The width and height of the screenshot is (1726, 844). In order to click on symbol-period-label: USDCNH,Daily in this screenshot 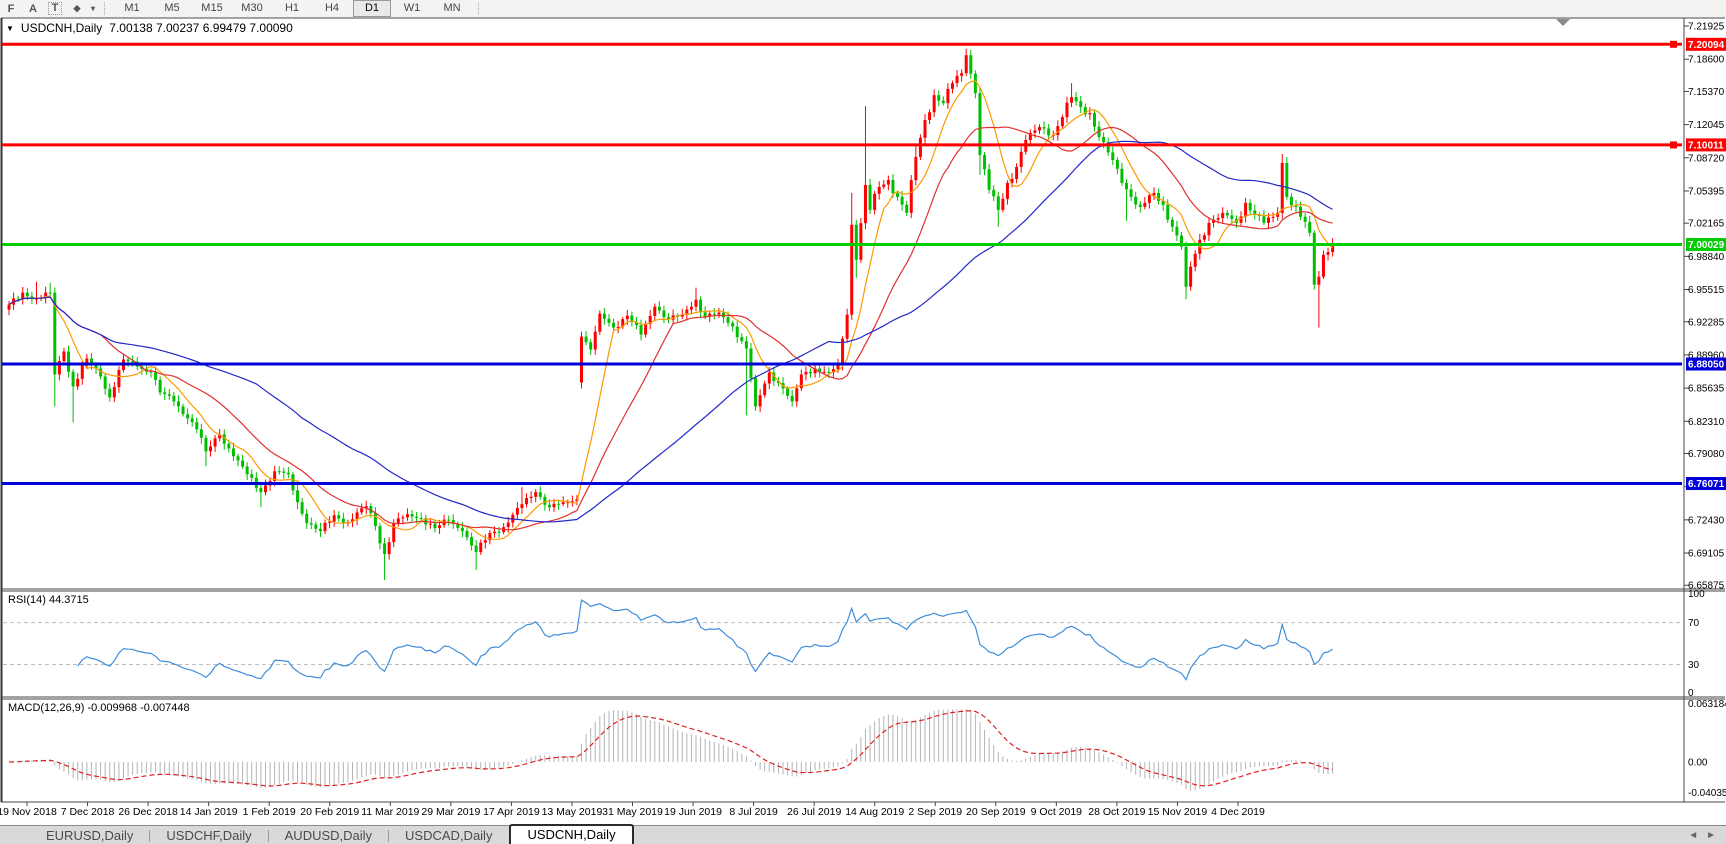, I will do `click(61, 28)`.